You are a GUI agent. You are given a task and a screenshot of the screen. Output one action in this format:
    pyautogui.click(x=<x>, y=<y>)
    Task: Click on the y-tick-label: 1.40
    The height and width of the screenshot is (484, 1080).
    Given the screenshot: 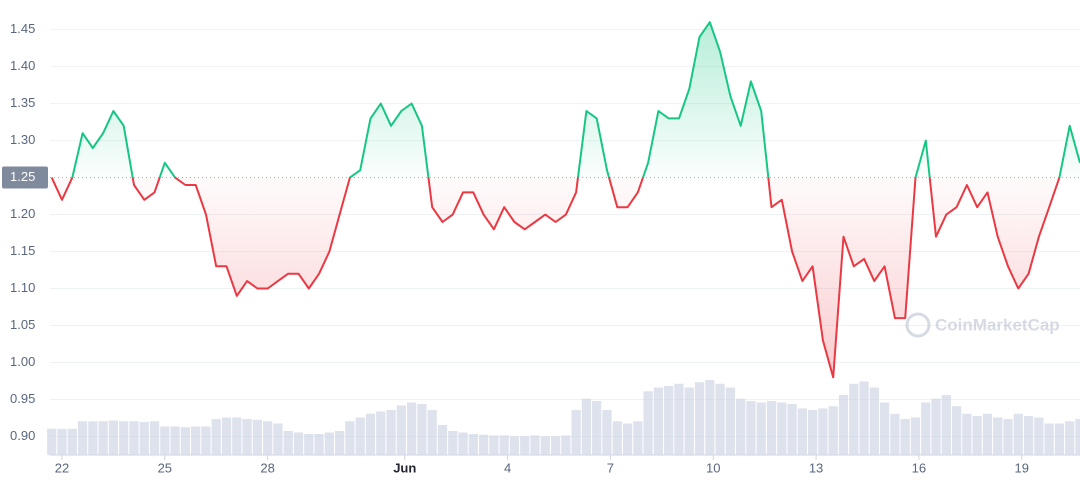 What is the action you would take?
    pyautogui.click(x=22, y=65)
    